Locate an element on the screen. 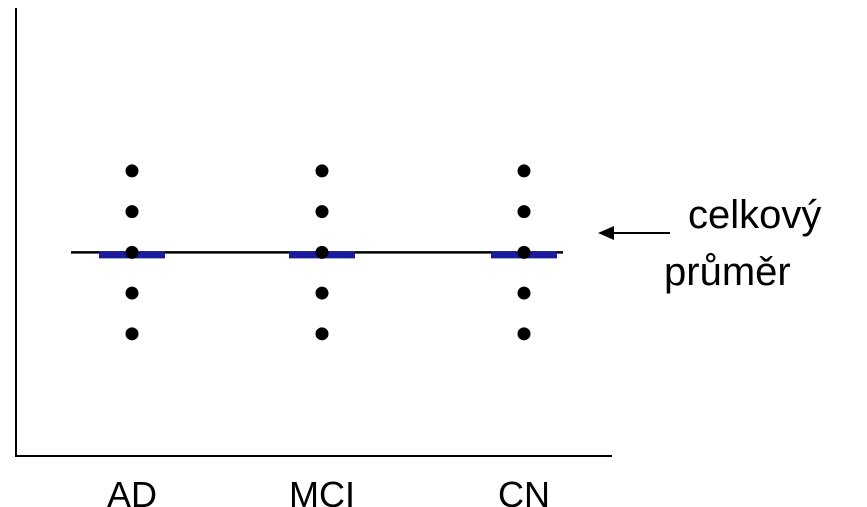  category-label-cn: CN is located at coordinates (524, 490).